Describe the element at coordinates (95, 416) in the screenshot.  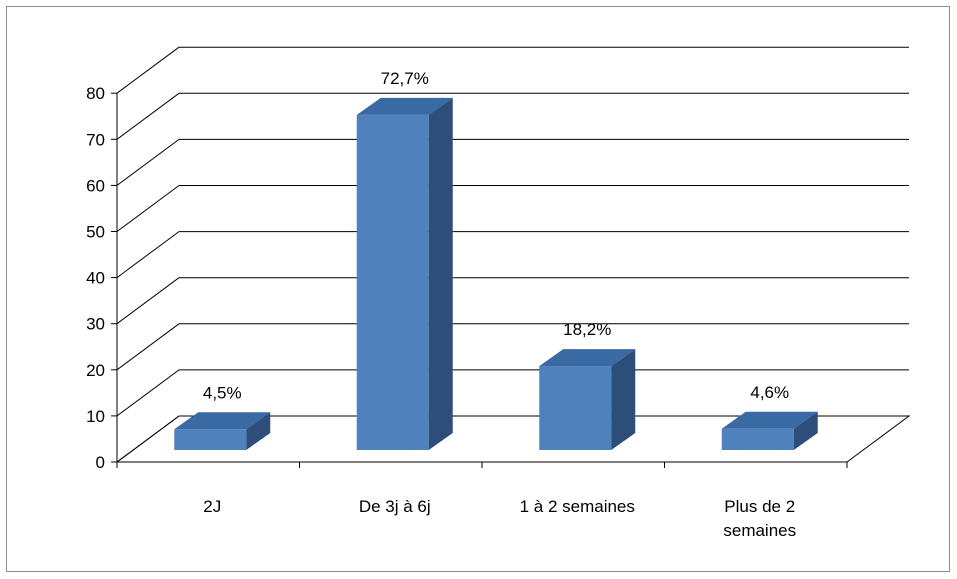
I see `y-tick-label: 10` at that location.